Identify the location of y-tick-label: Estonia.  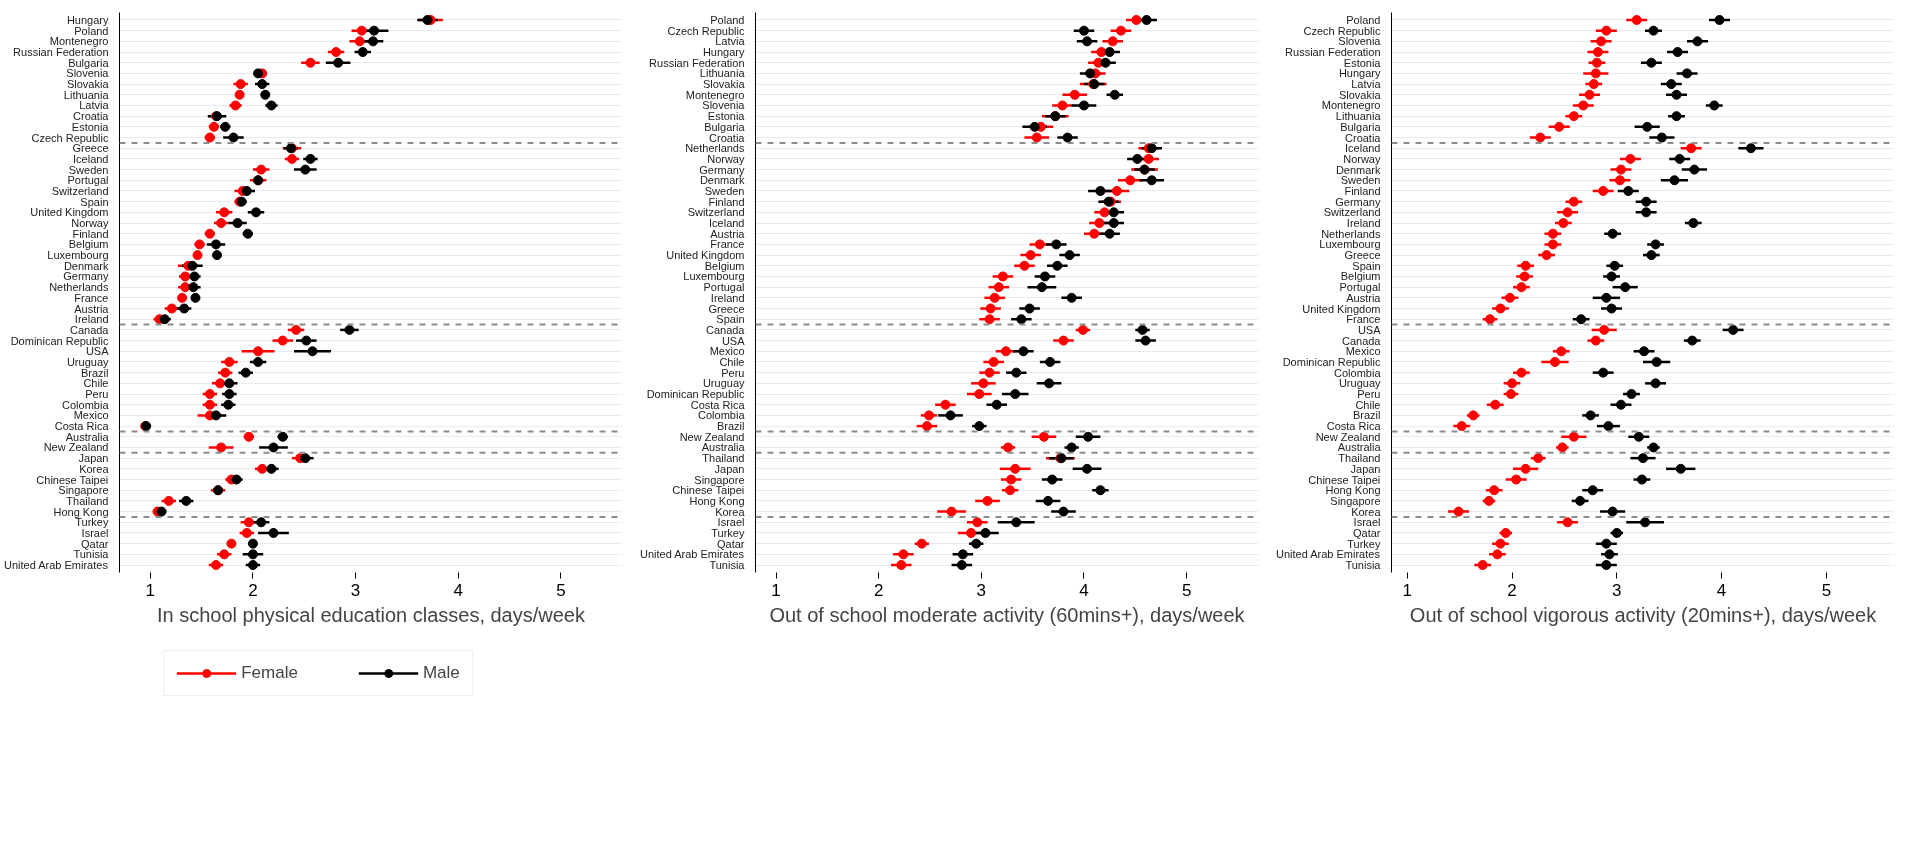
(1362, 62).